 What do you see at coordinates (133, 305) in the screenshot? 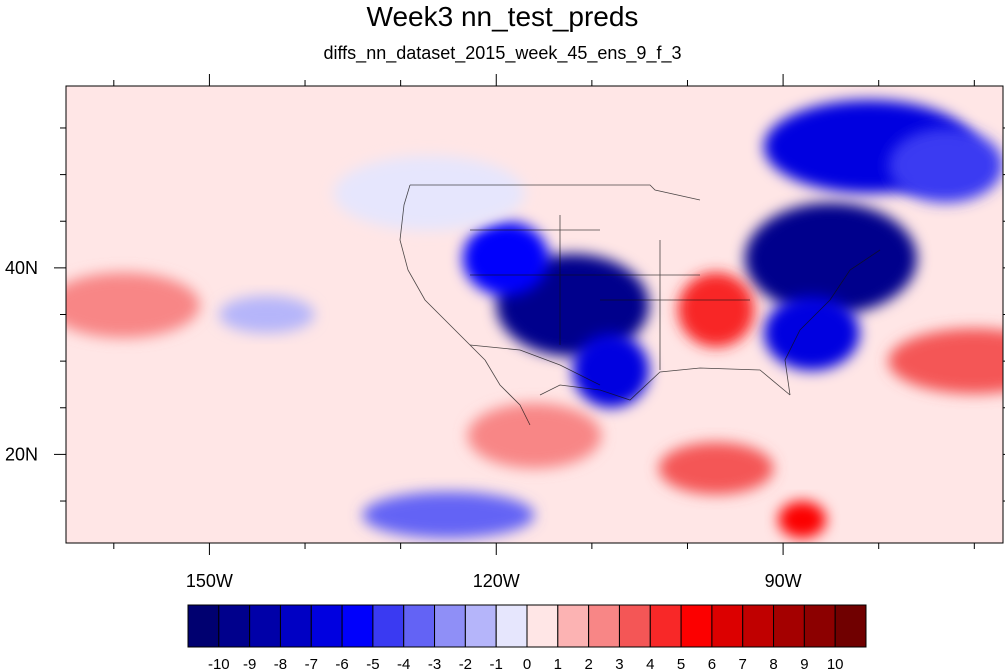
I see `anomaly-north-pacific` at bounding box center [133, 305].